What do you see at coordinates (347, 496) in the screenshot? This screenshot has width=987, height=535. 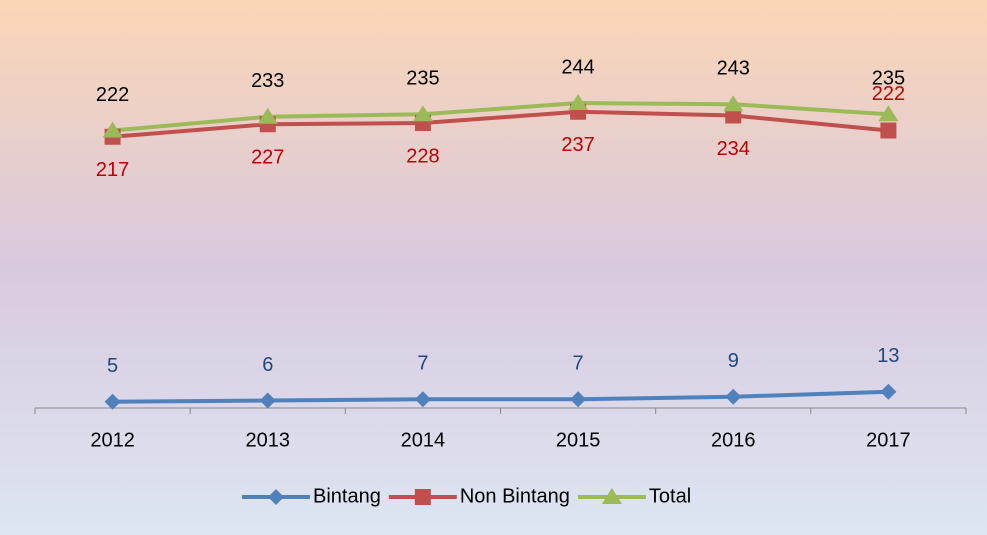 I see `legend-label: Bintang` at bounding box center [347, 496].